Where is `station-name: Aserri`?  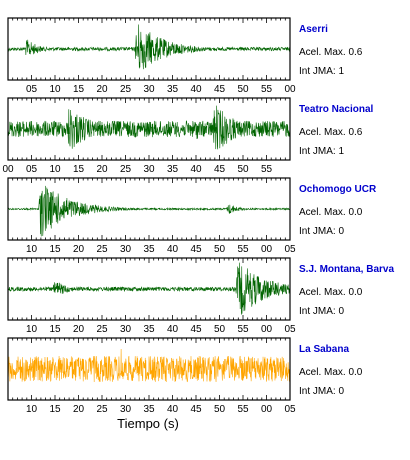 station-name: Aserri is located at coordinates (313, 29).